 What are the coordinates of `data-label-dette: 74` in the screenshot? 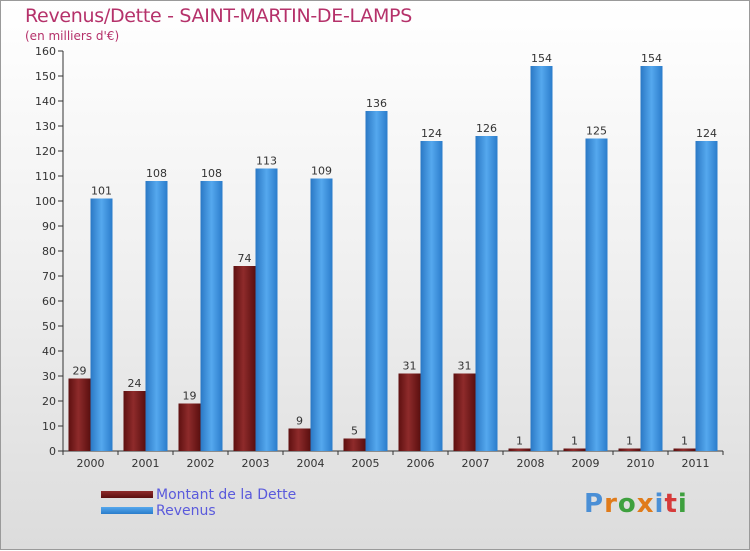 It's located at (245, 258).